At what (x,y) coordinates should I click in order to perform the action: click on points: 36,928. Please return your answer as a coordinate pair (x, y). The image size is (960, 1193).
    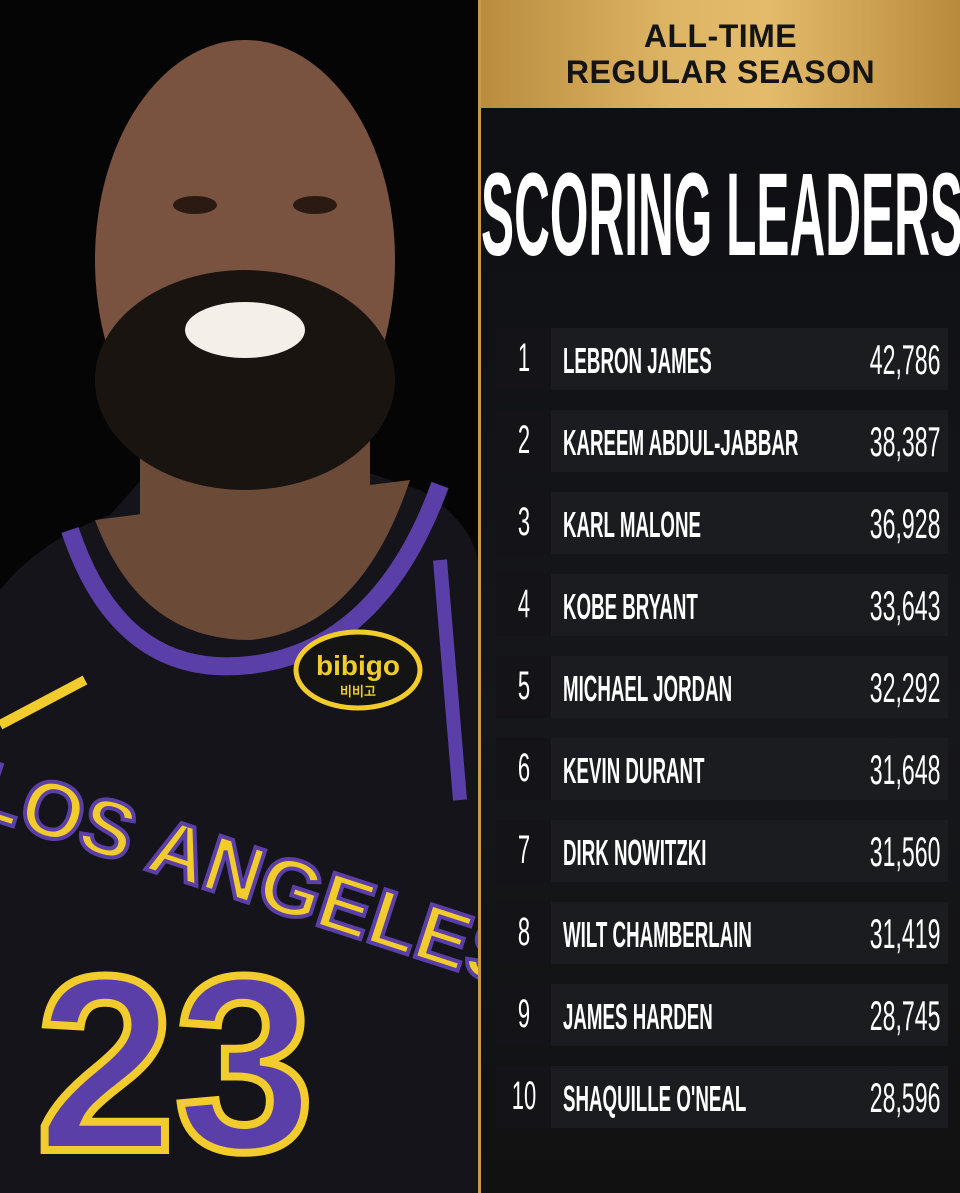
    Looking at the image, I should click on (904, 523).